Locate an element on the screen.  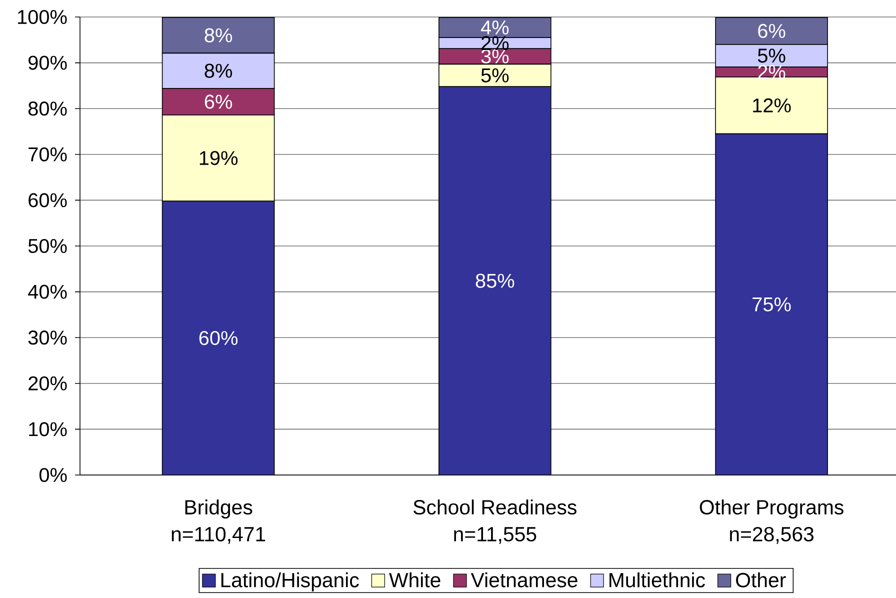
legend-label: Other is located at coordinates (761, 580).